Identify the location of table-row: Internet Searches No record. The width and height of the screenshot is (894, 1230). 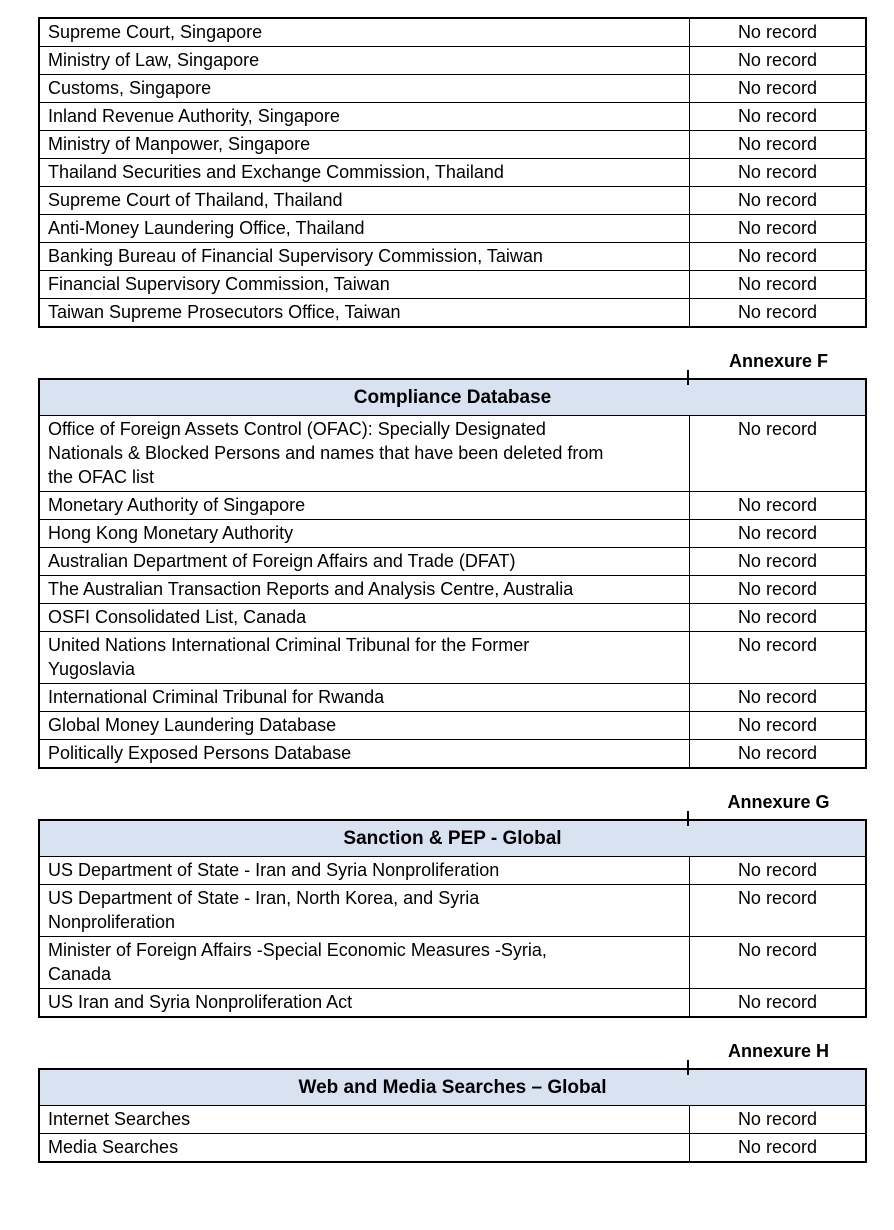
(452, 1119).